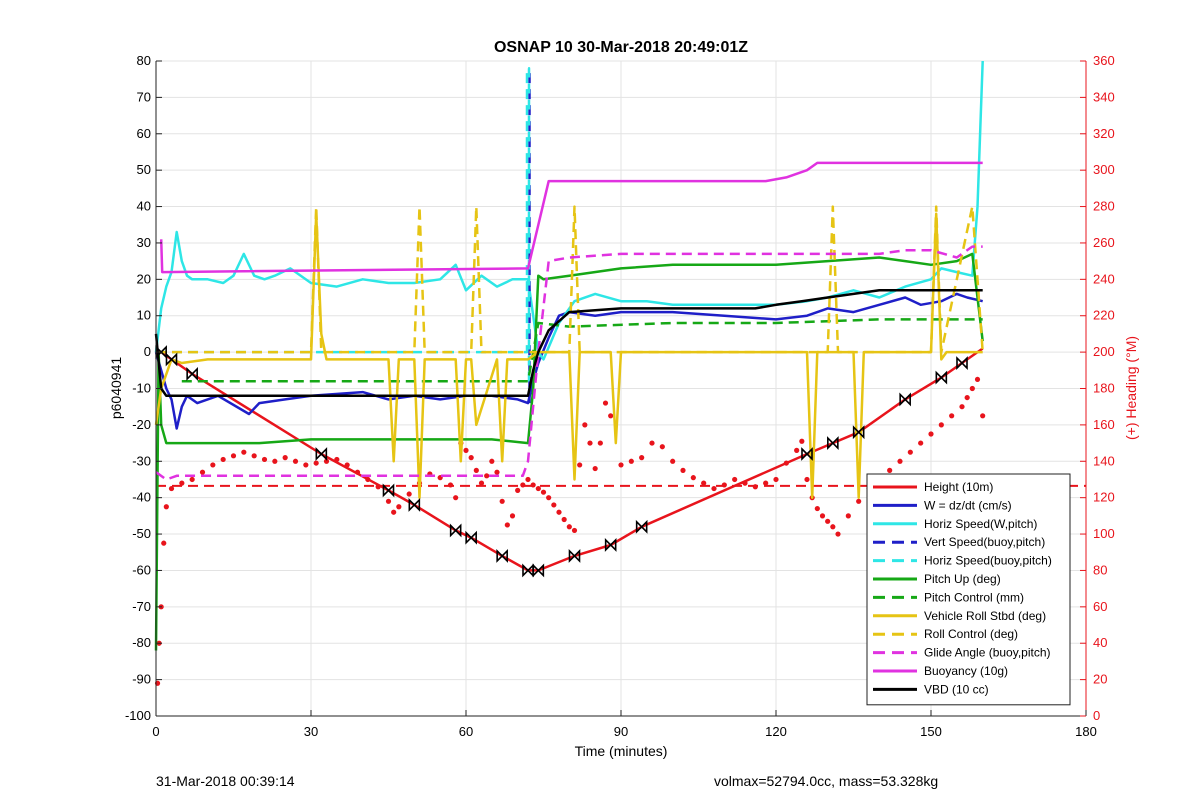  I want to click on y-tick-label: -90, so click(141, 679).